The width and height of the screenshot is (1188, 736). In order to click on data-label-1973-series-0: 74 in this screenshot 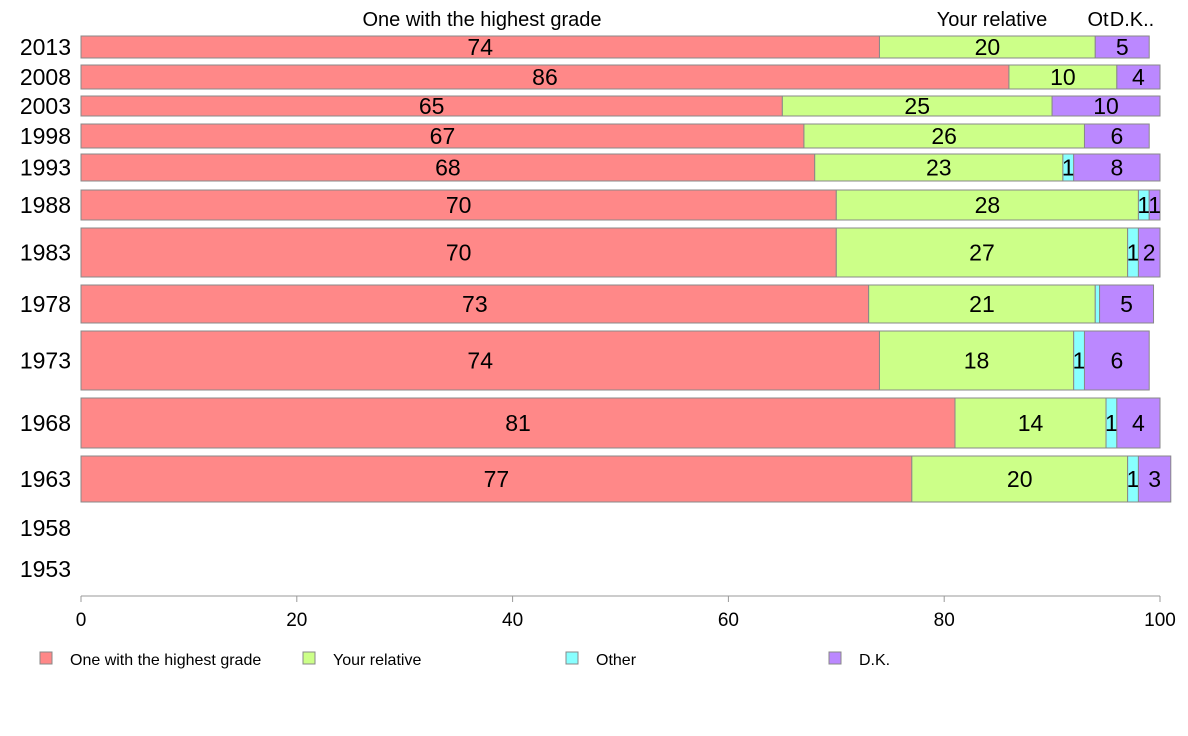, I will do `click(480, 361)`.